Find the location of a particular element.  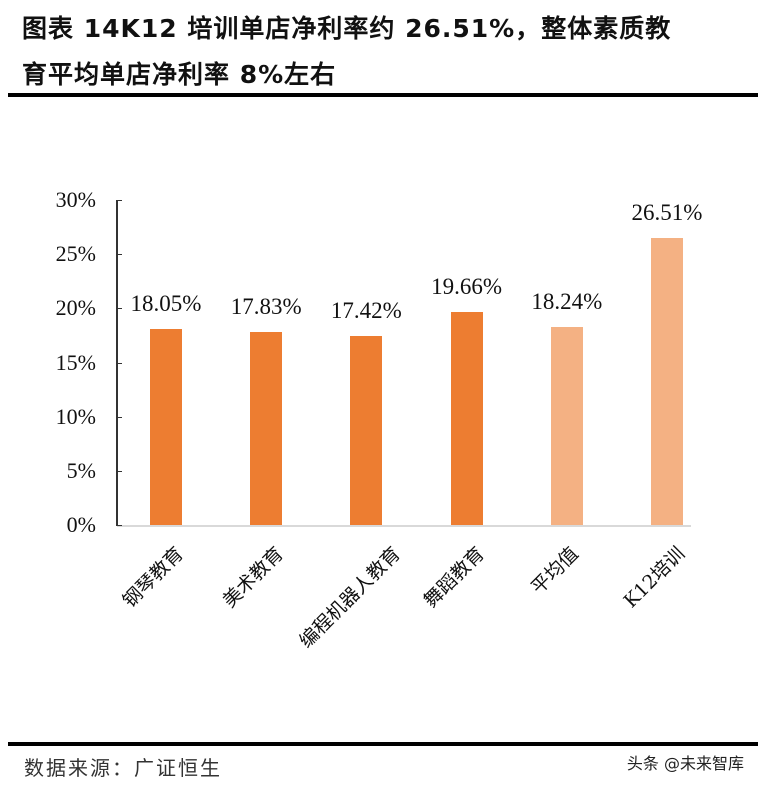

y-tick-label: 5% is located at coordinates (81, 470).